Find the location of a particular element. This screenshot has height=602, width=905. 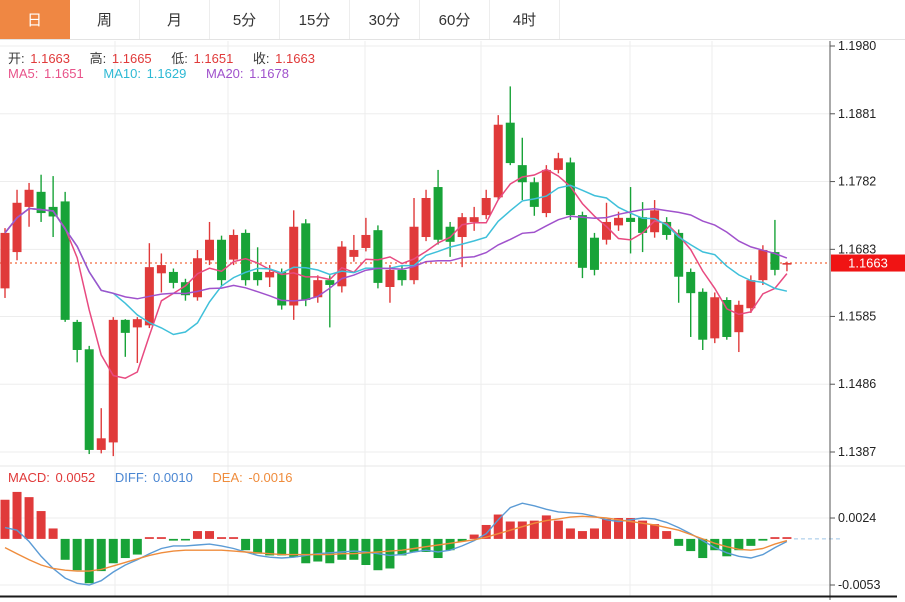

macd-value: 0.0052 is located at coordinates (75, 477).